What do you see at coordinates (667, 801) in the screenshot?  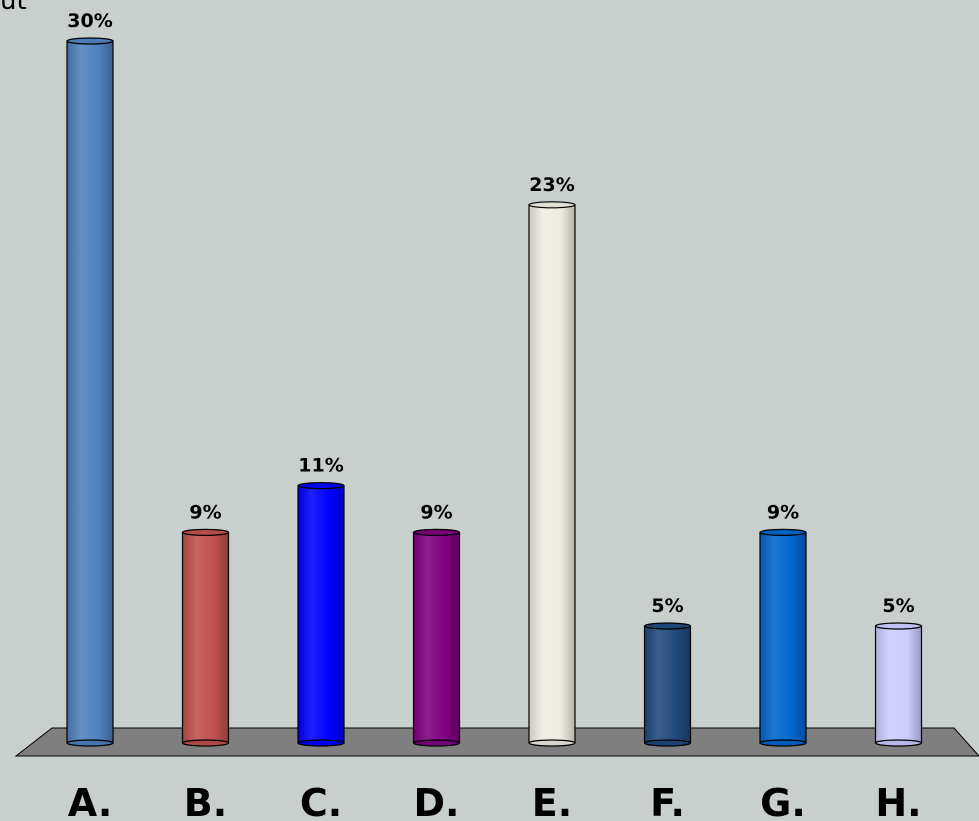 I see `category-label: F.` at bounding box center [667, 801].